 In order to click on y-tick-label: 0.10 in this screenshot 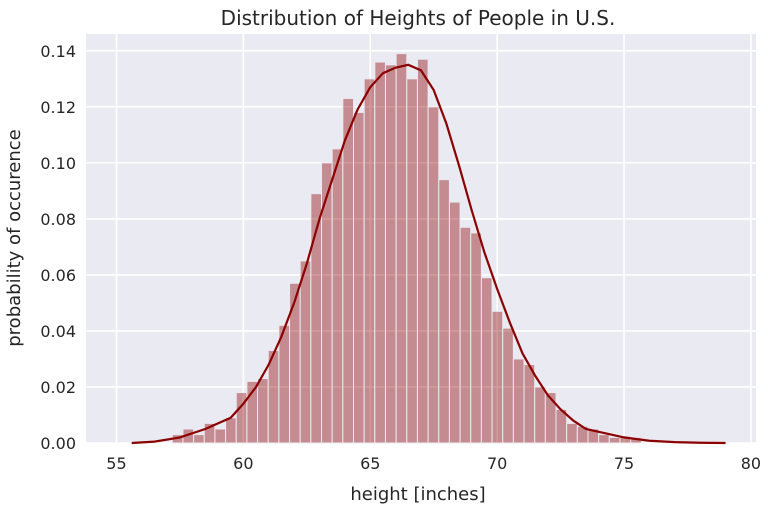, I will do `click(58, 163)`.